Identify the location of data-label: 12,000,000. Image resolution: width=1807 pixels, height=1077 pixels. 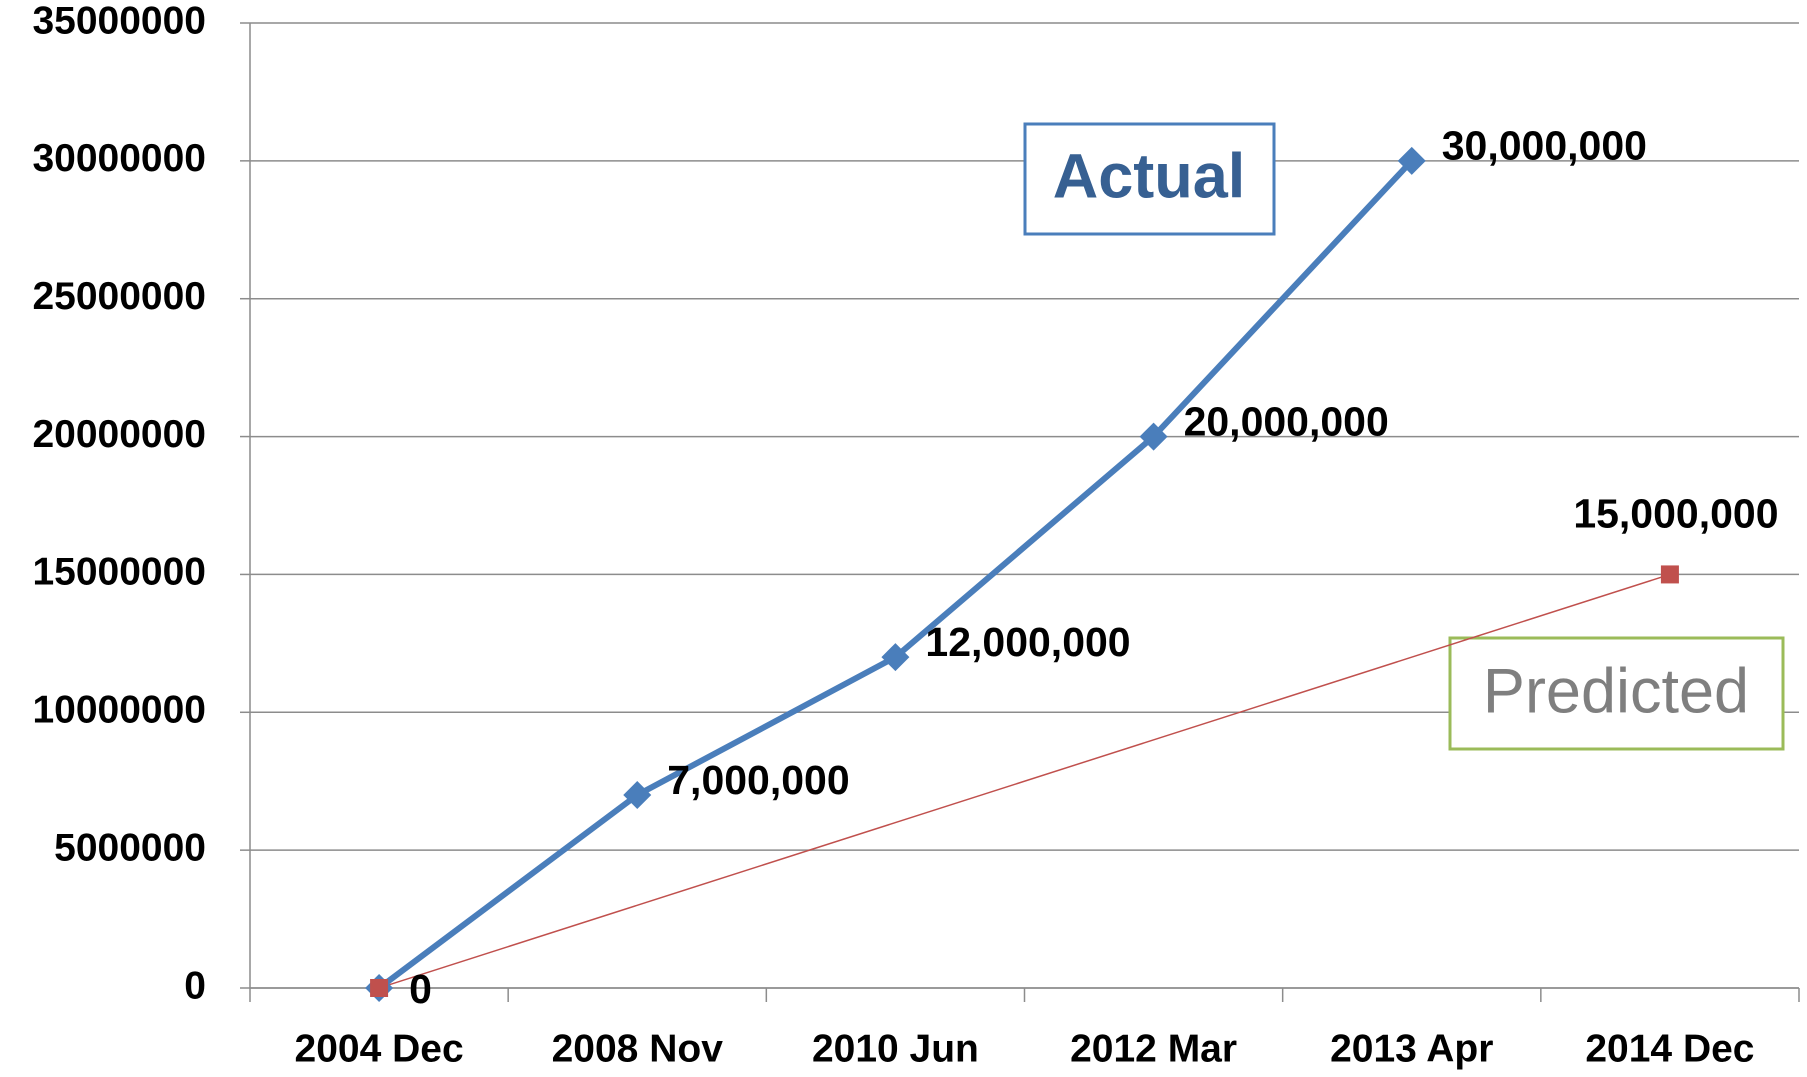
(1027, 642).